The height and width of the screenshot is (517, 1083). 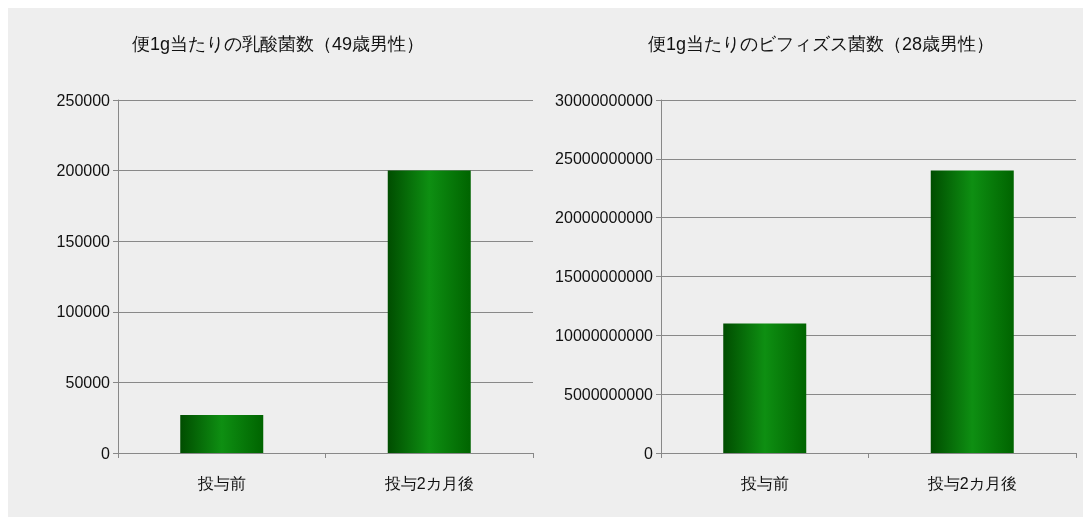 What do you see at coordinates (609, 394) in the screenshot?
I see `y-tick-label: 5000000000` at bounding box center [609, 394].